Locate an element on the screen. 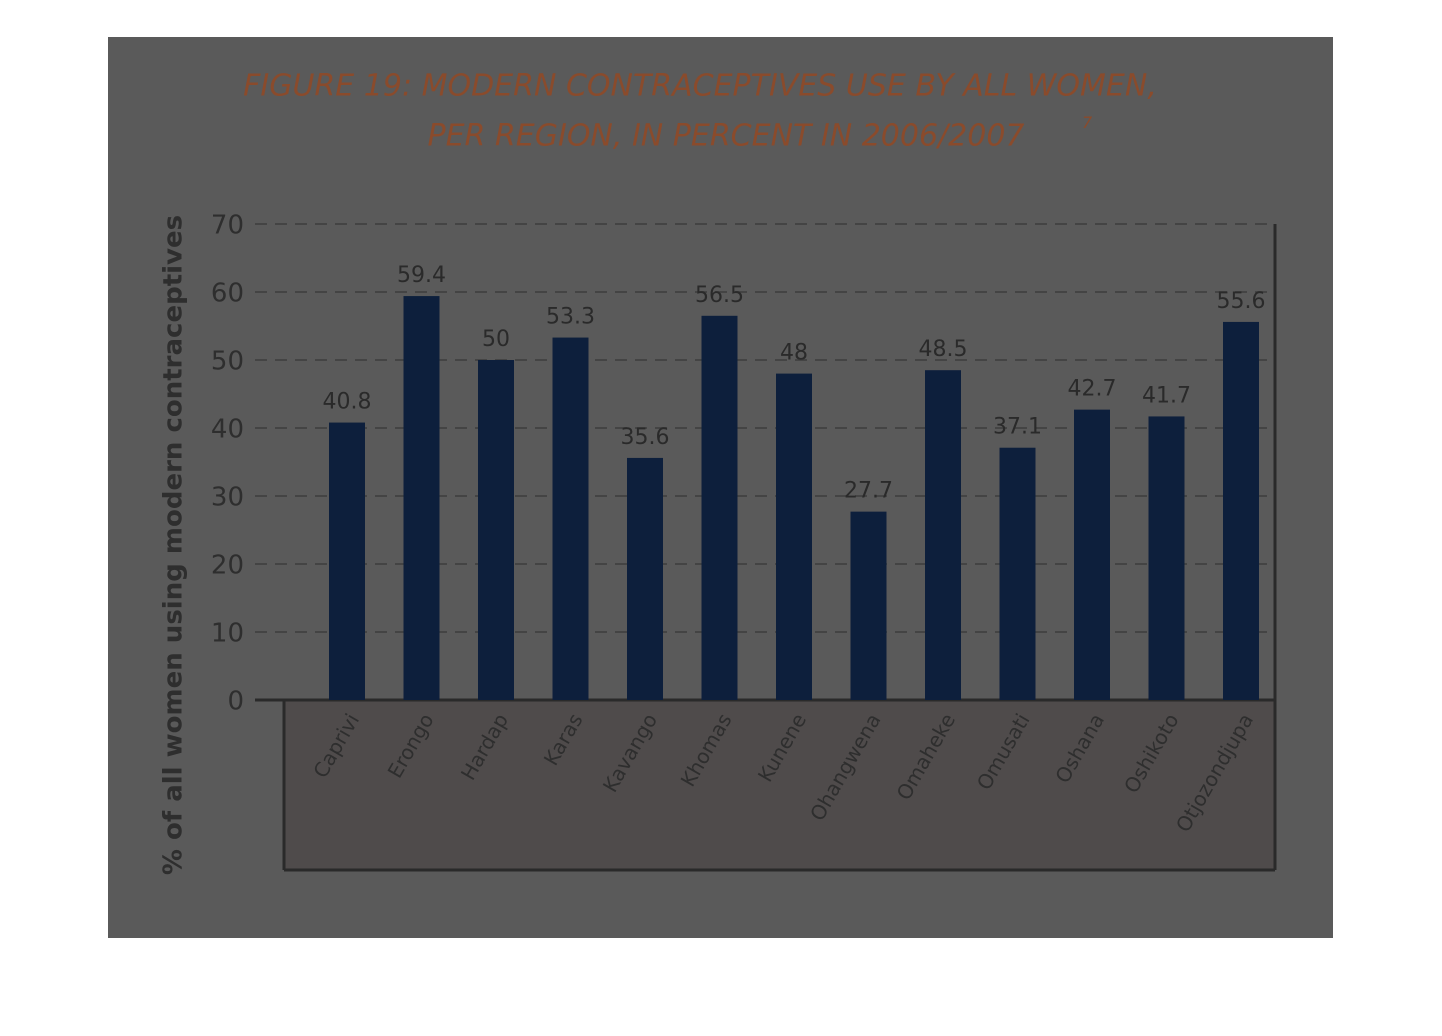 Image resolution: width=1442 pixels, height=1036 pixels. y-tick-label: 40 is located at coordinates (227, 430).